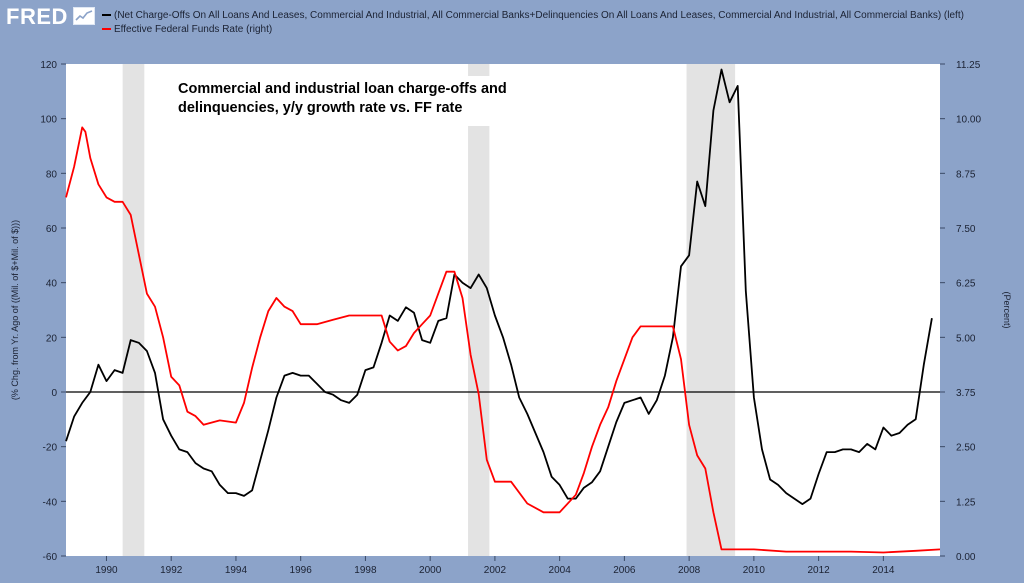 This screenshot has height=583, width=1024. What do you see at coordinates (966, 338) in the screenshot?
I see `y-right-tick-label: 5.00` at bounding box center [966, 338].